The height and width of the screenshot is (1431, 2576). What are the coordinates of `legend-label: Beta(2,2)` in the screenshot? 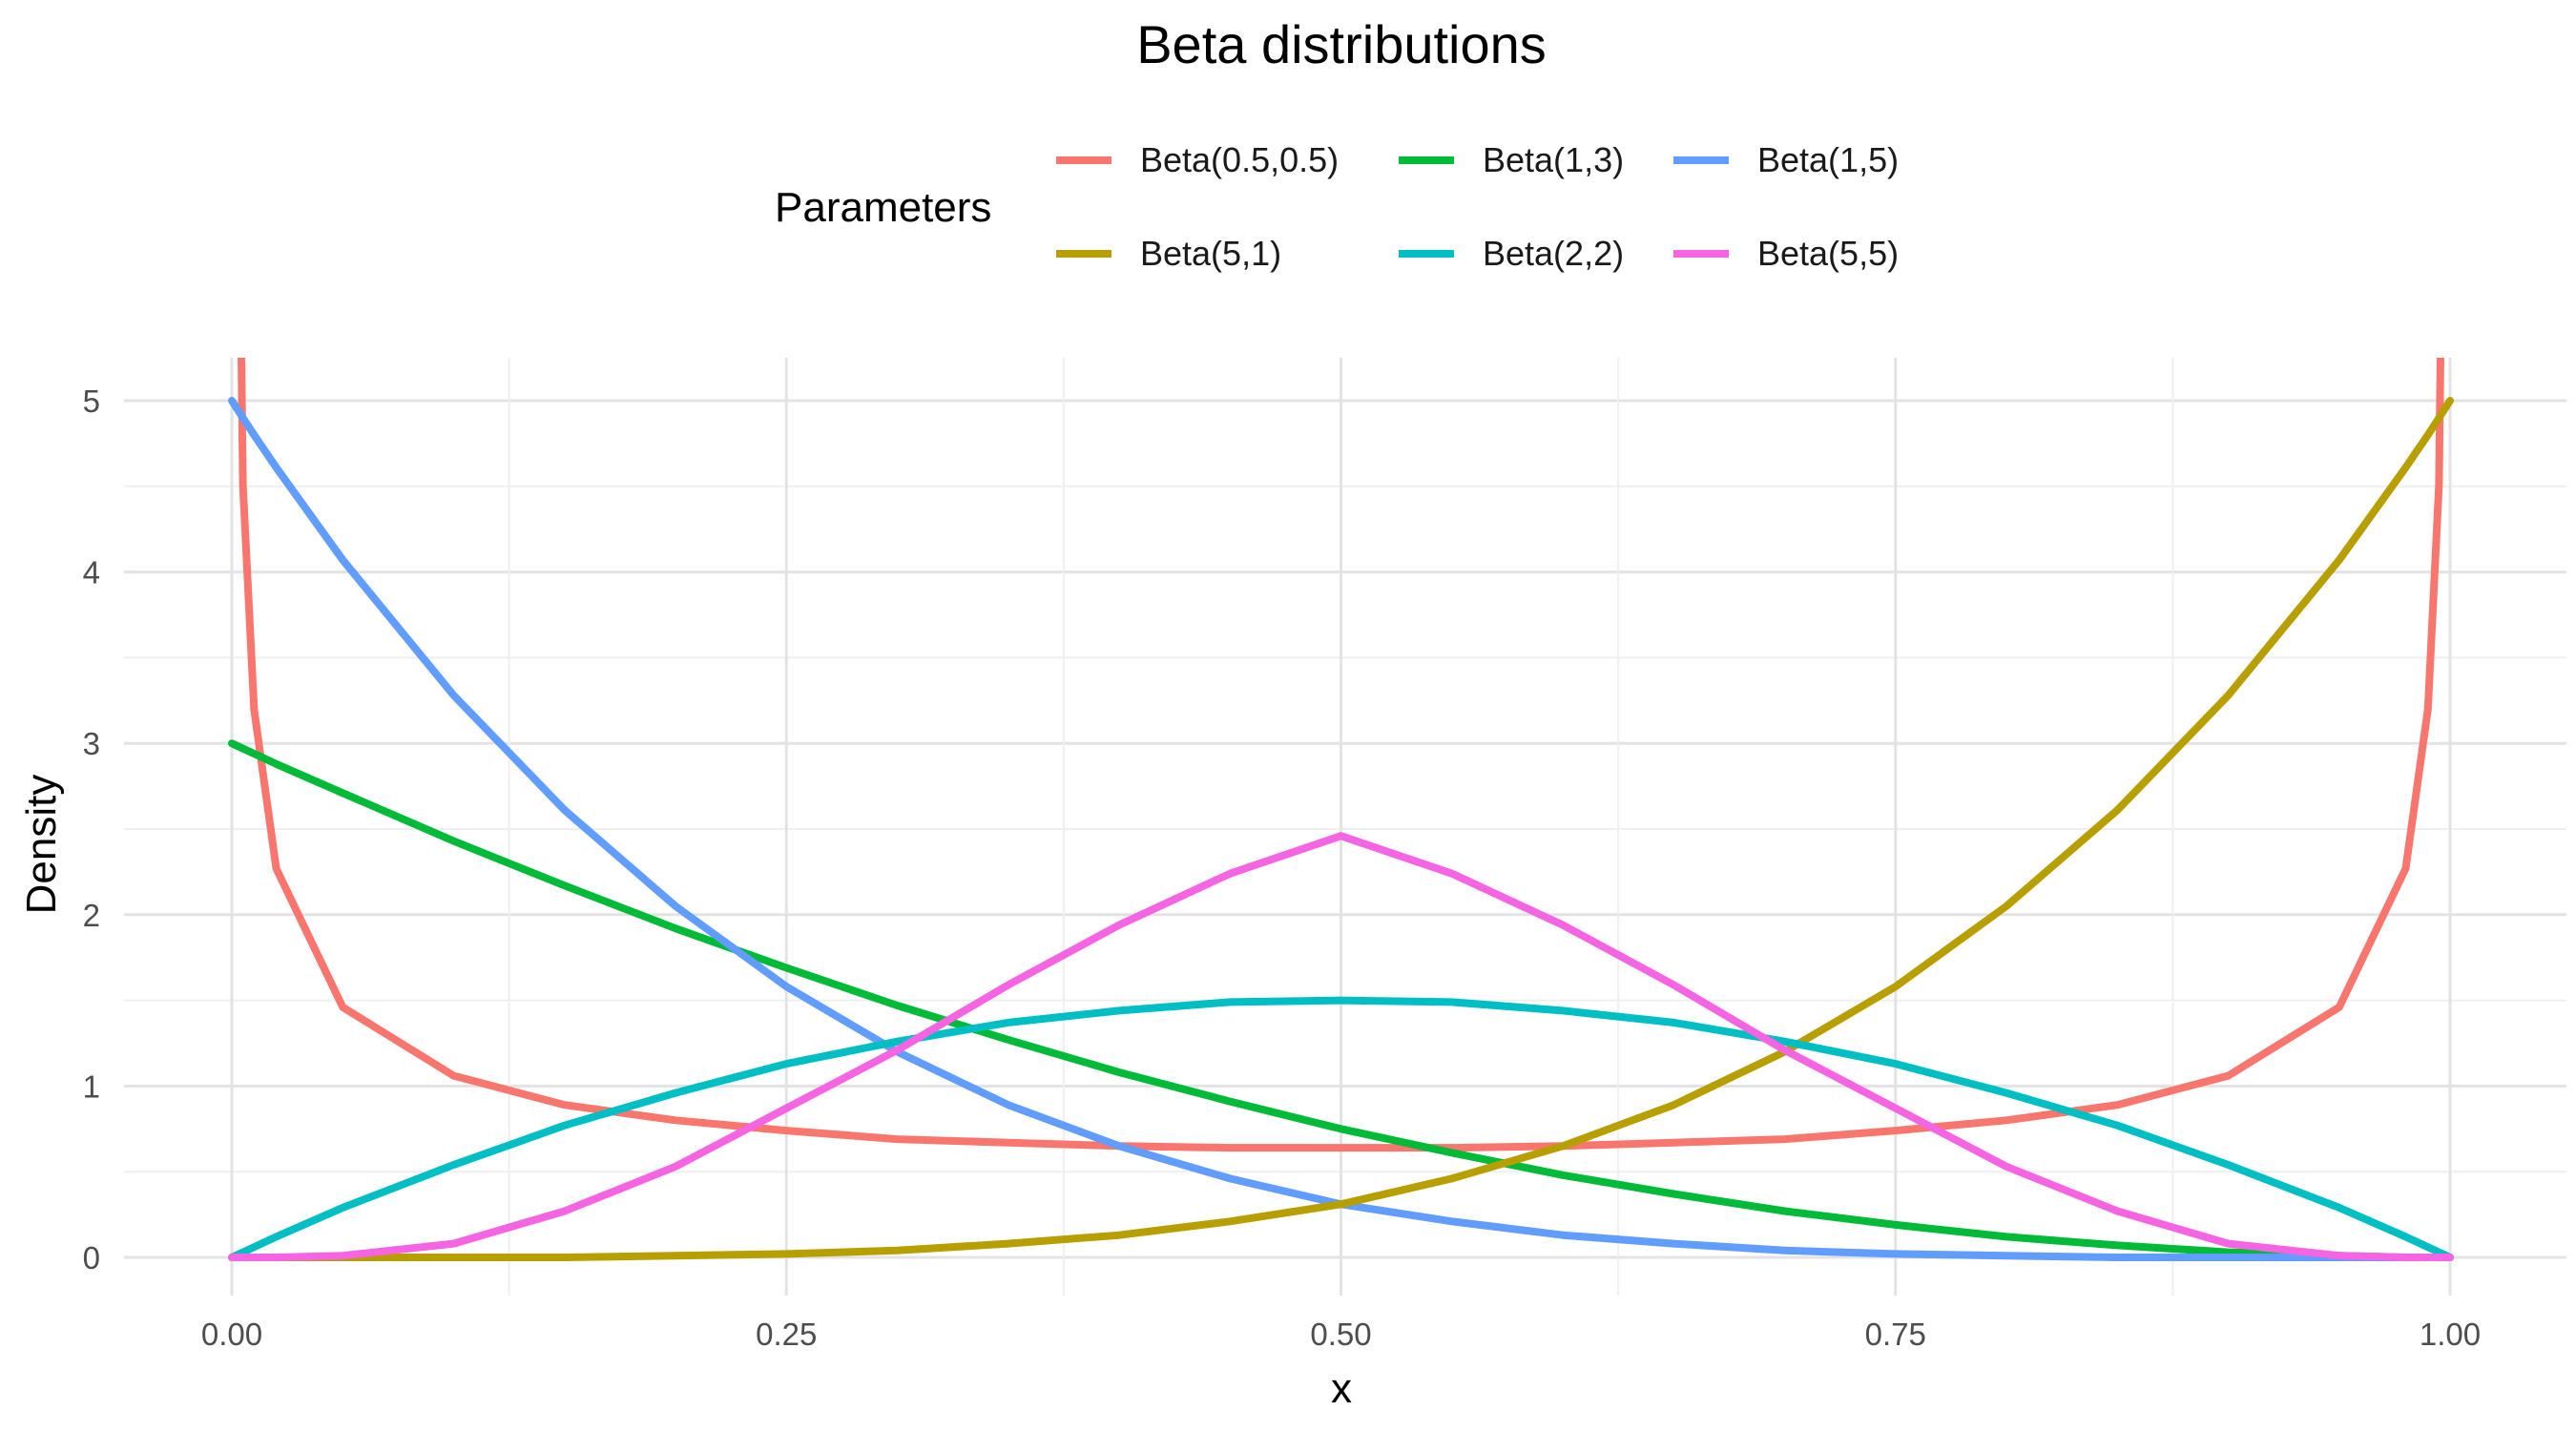 It's located at (1553, 254).